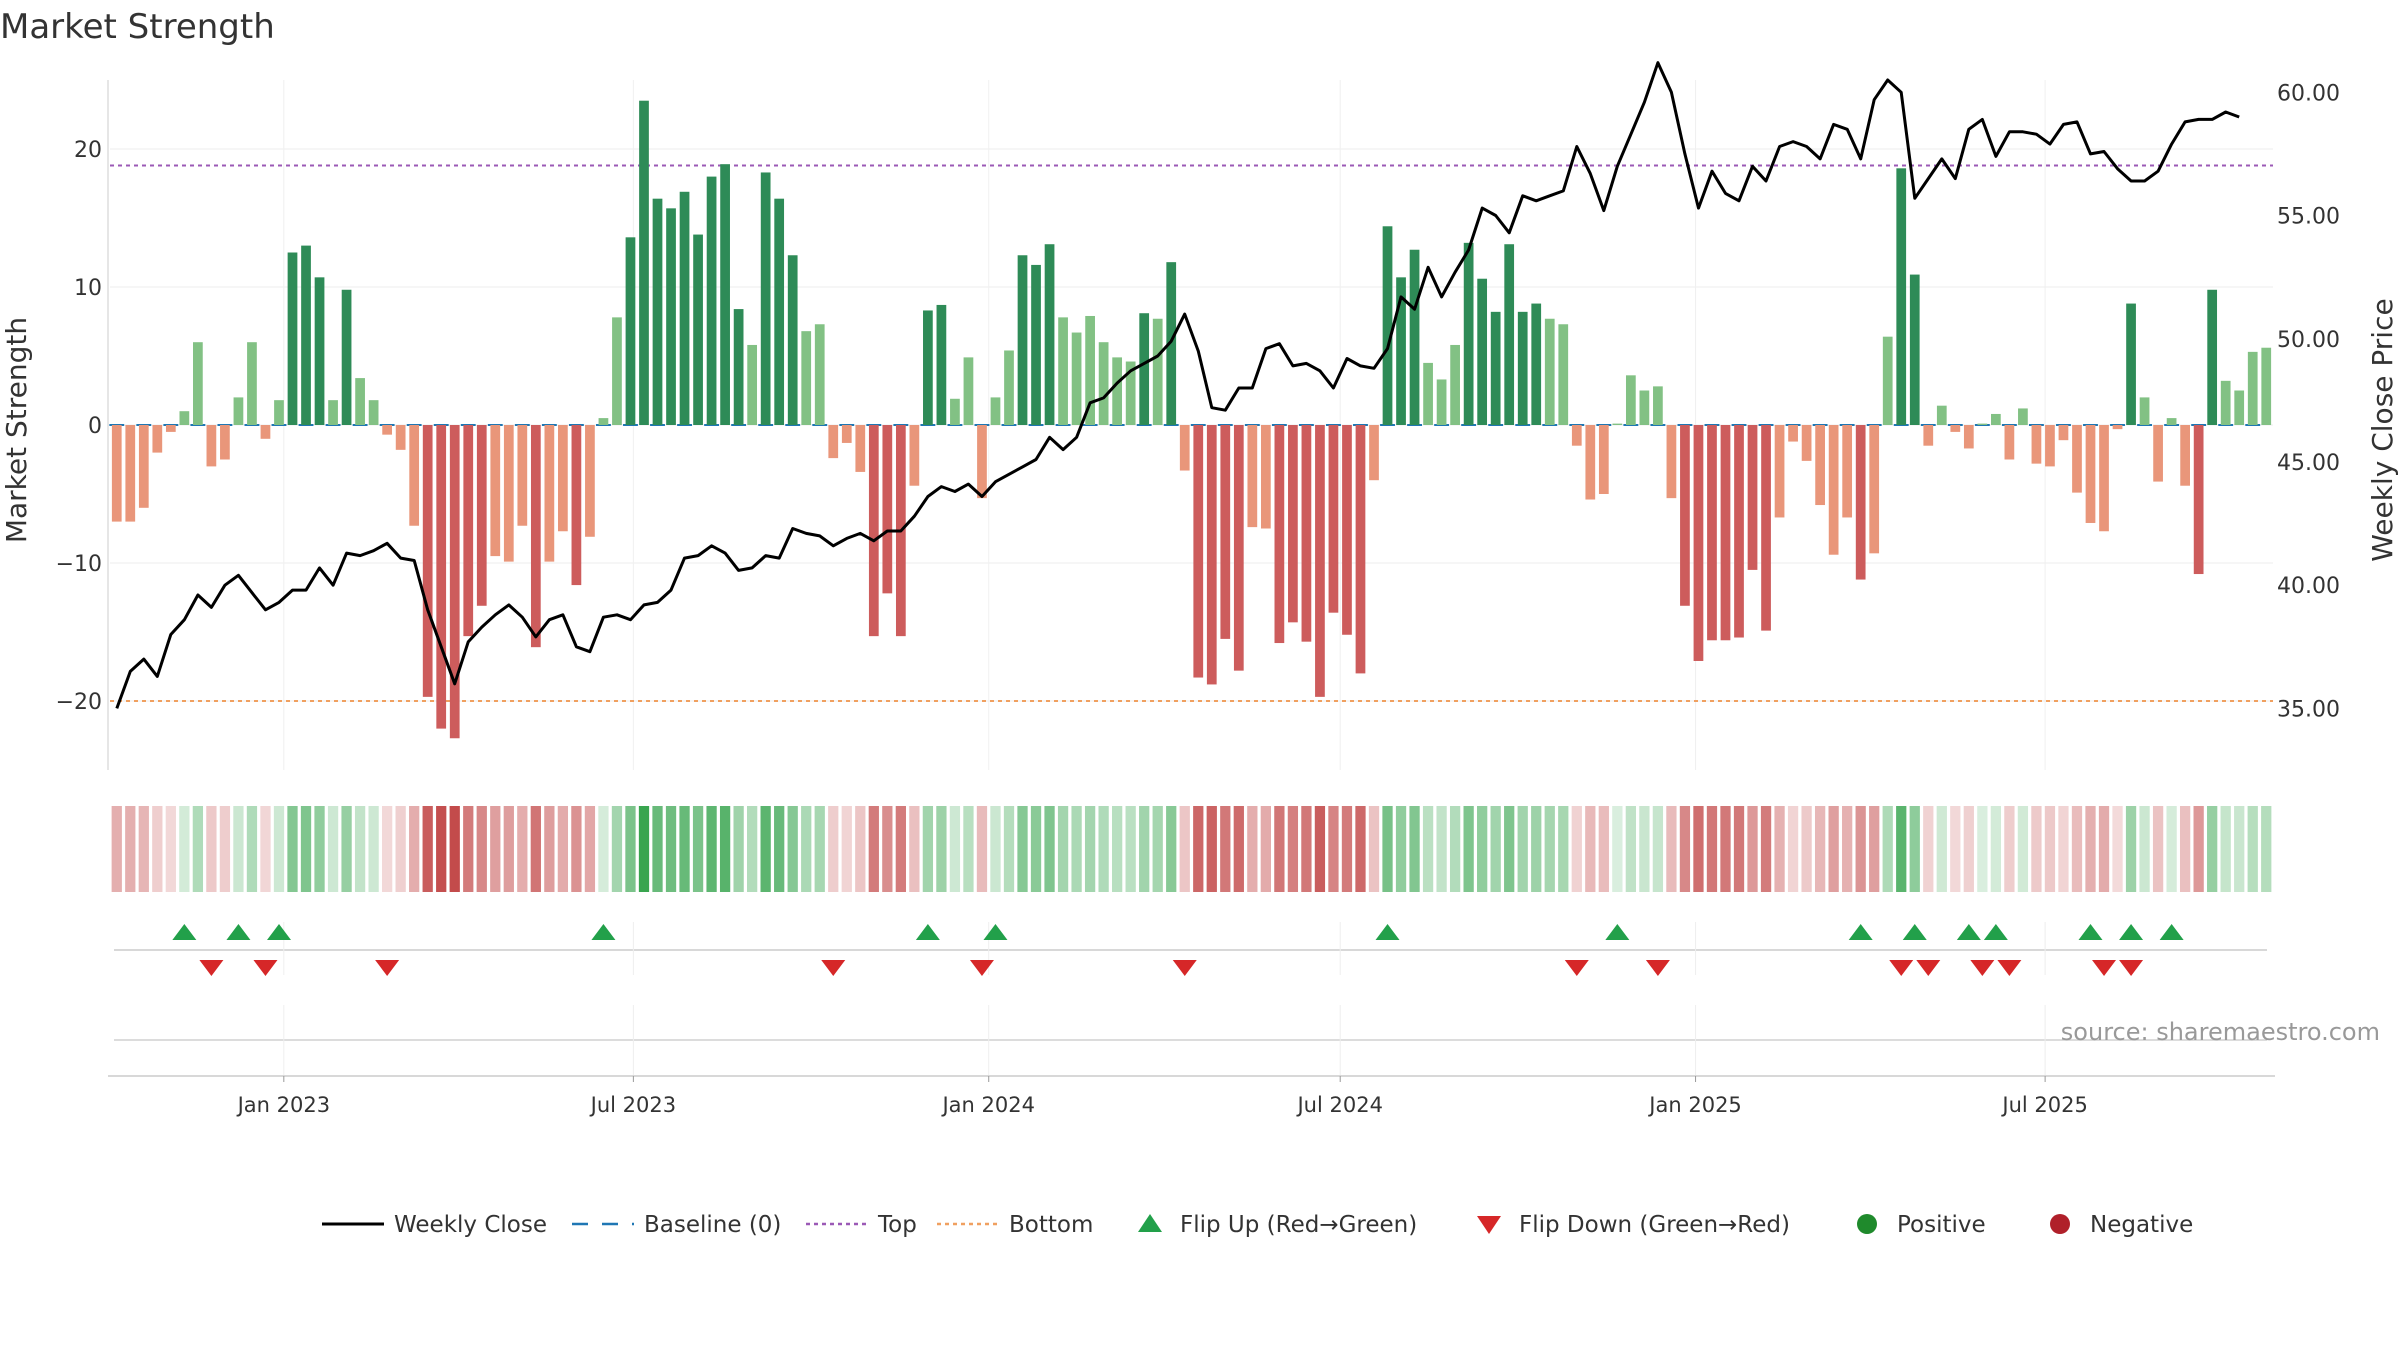  What do you see at coordinates (1489, 1225) in the screenshot?
I see `legend-swatch-triangle-down` at bounding box center [1489, 1225].